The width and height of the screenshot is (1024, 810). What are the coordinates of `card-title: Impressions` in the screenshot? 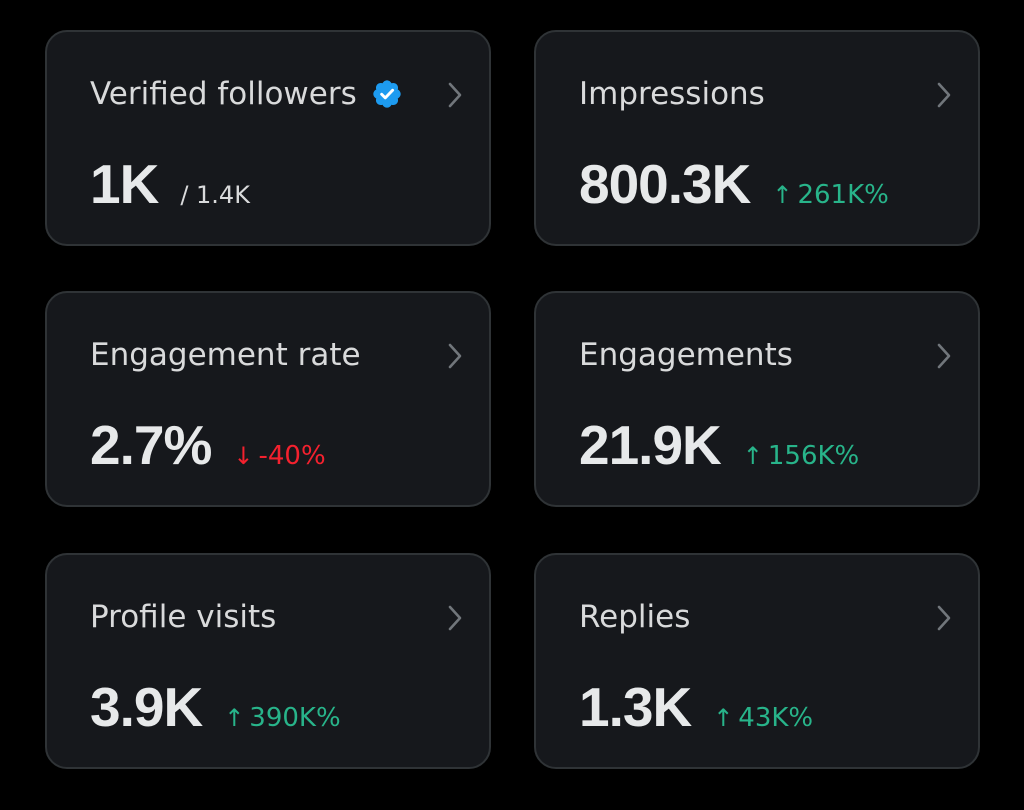 It's located at (672, 94).